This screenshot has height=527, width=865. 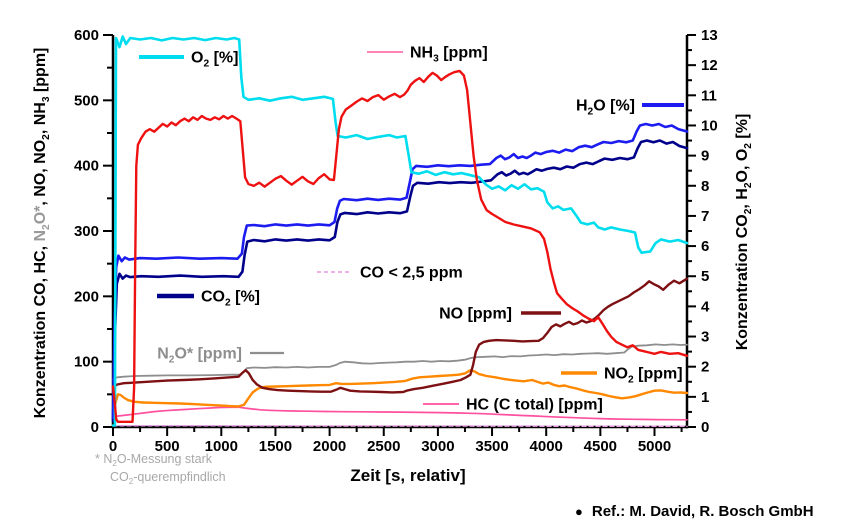 What do you see at coordinates (86, 231) in the screenshot?
I see `y-left-tick-label: 300` at bounding box center [86, 231].